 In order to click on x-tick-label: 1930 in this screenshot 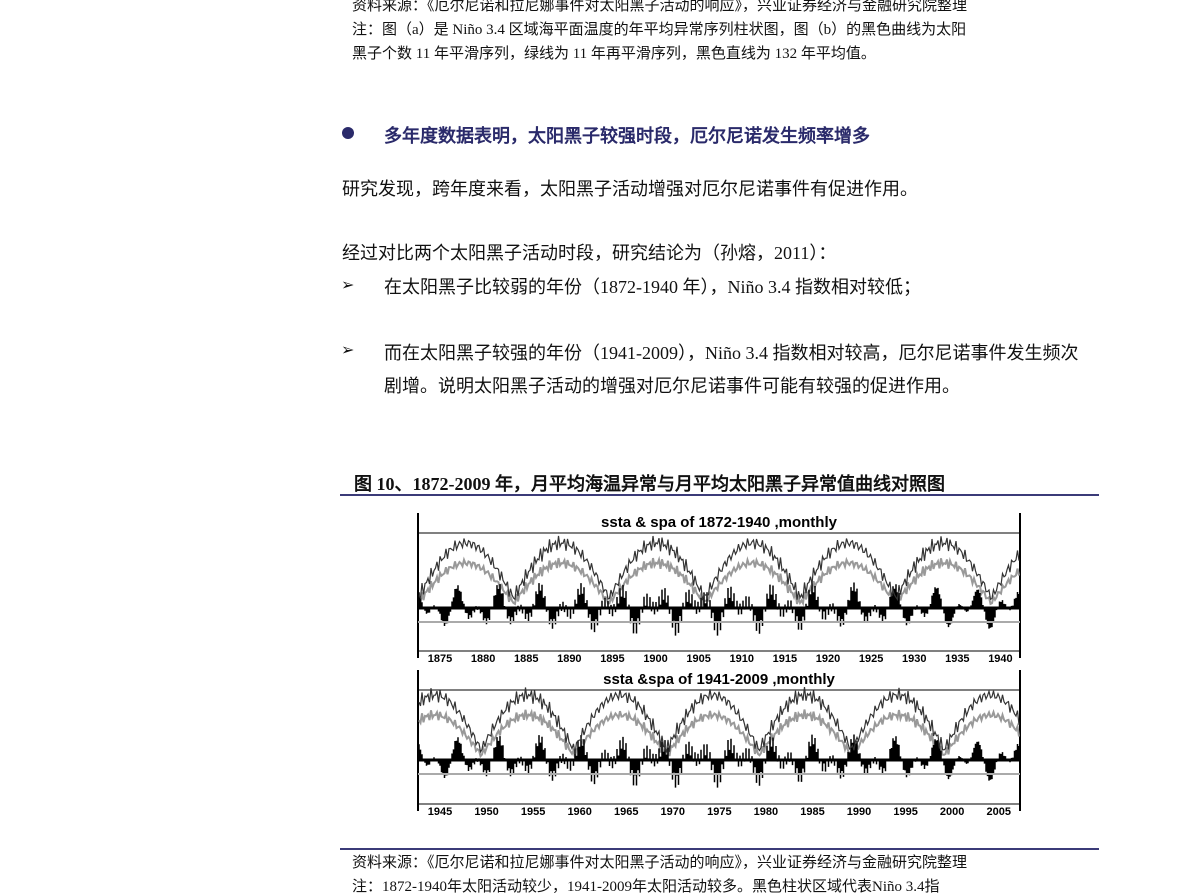, I will do `click(914, 659)`.